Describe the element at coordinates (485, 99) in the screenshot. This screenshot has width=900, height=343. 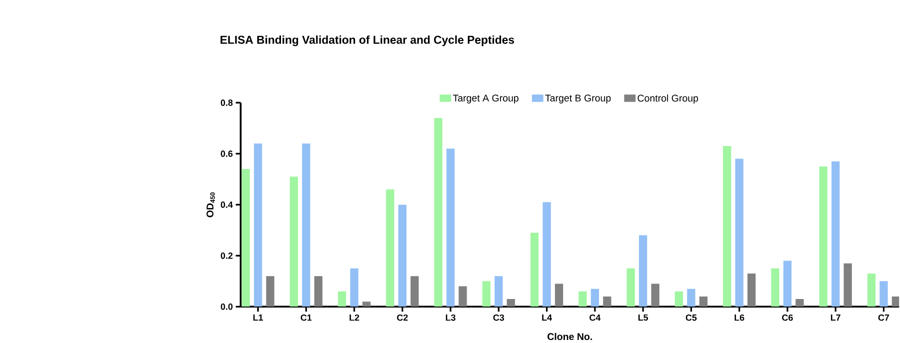
I see `legend-label: Target A Group` at that location.